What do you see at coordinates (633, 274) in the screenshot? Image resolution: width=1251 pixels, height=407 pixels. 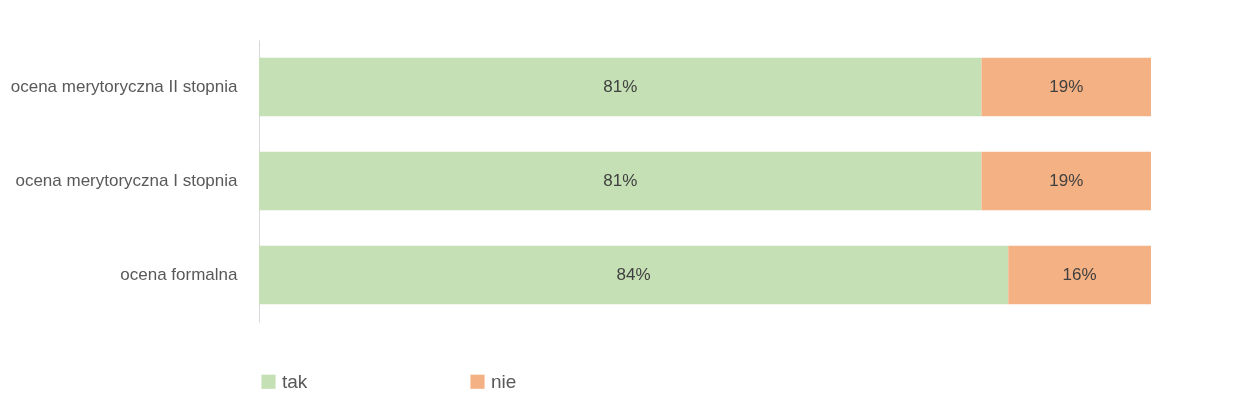 I see `data-label: 84%` at bounding box center [633, 274].